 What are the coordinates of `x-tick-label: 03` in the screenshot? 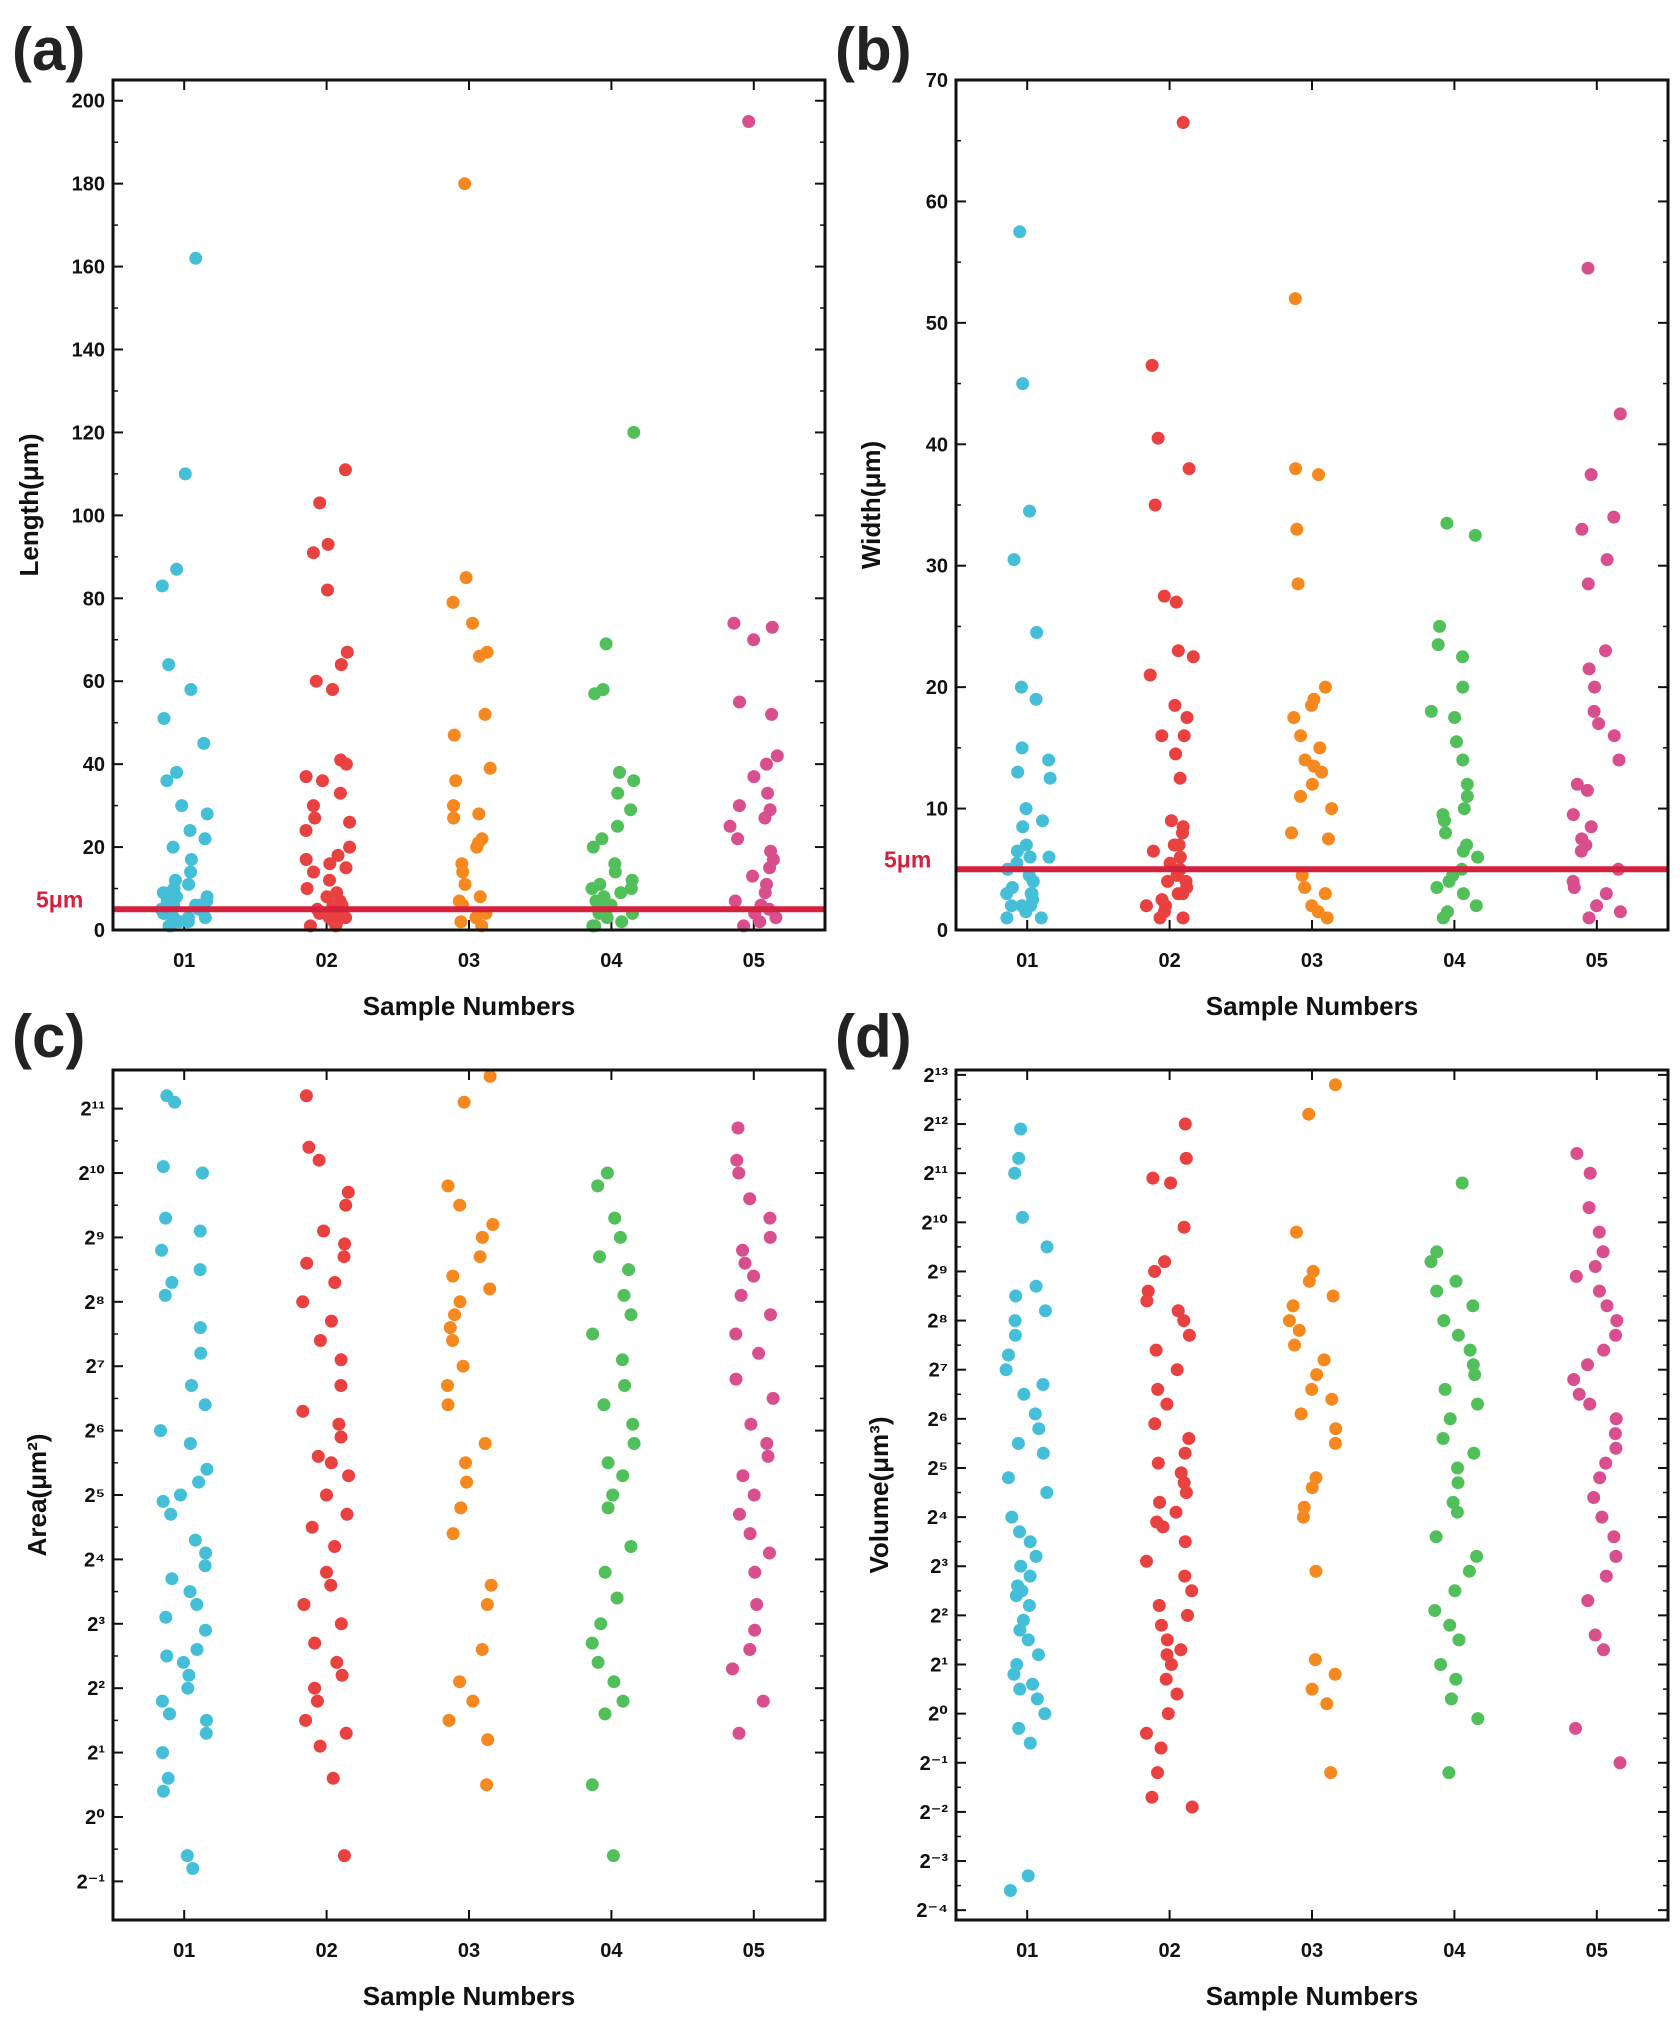 It's located at (469, 961).